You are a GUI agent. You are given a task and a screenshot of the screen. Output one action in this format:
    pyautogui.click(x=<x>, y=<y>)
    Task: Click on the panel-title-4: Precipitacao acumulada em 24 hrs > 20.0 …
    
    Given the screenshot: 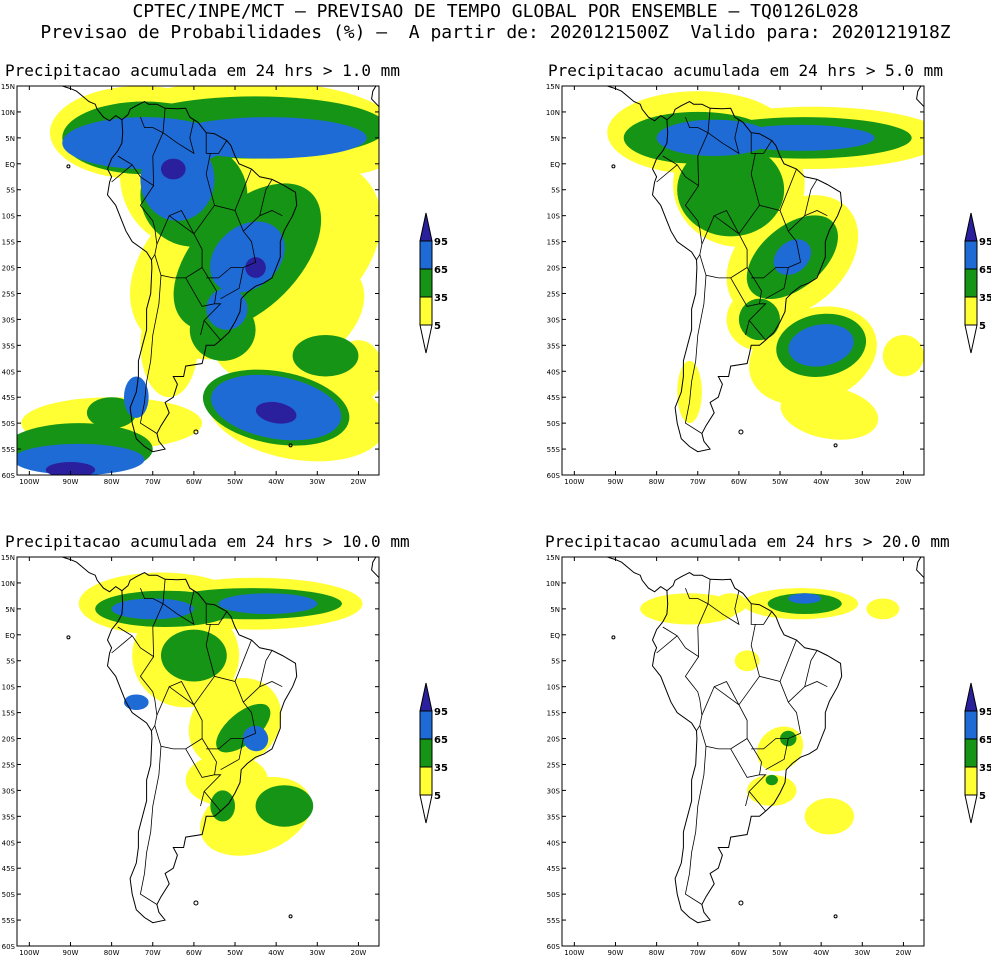 What is the action you would take?
    pyautogui.click(x=747, y=541)
    